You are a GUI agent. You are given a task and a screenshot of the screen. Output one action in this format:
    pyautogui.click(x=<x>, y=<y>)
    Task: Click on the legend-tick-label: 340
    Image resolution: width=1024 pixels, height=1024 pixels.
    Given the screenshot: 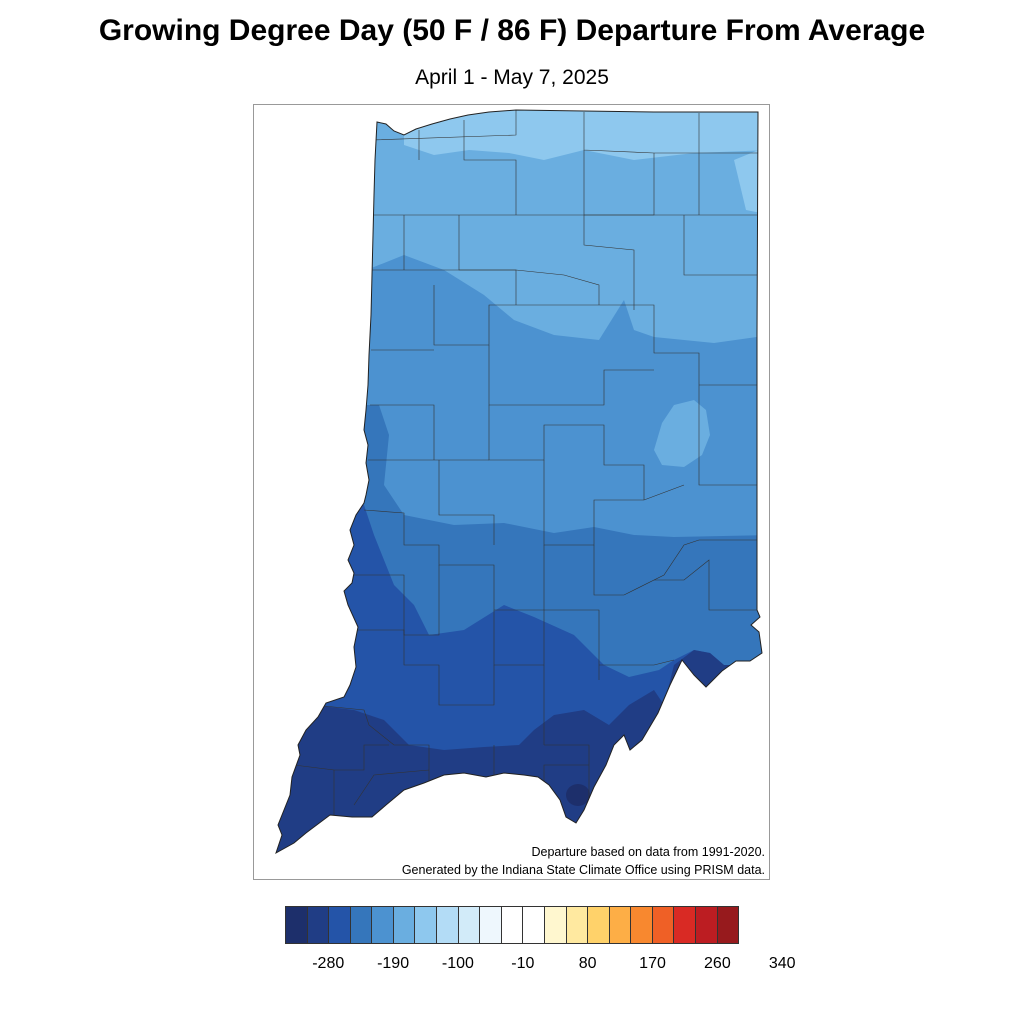 What is the action you would take?
    pyautogui.click(x=782, y=963)
    